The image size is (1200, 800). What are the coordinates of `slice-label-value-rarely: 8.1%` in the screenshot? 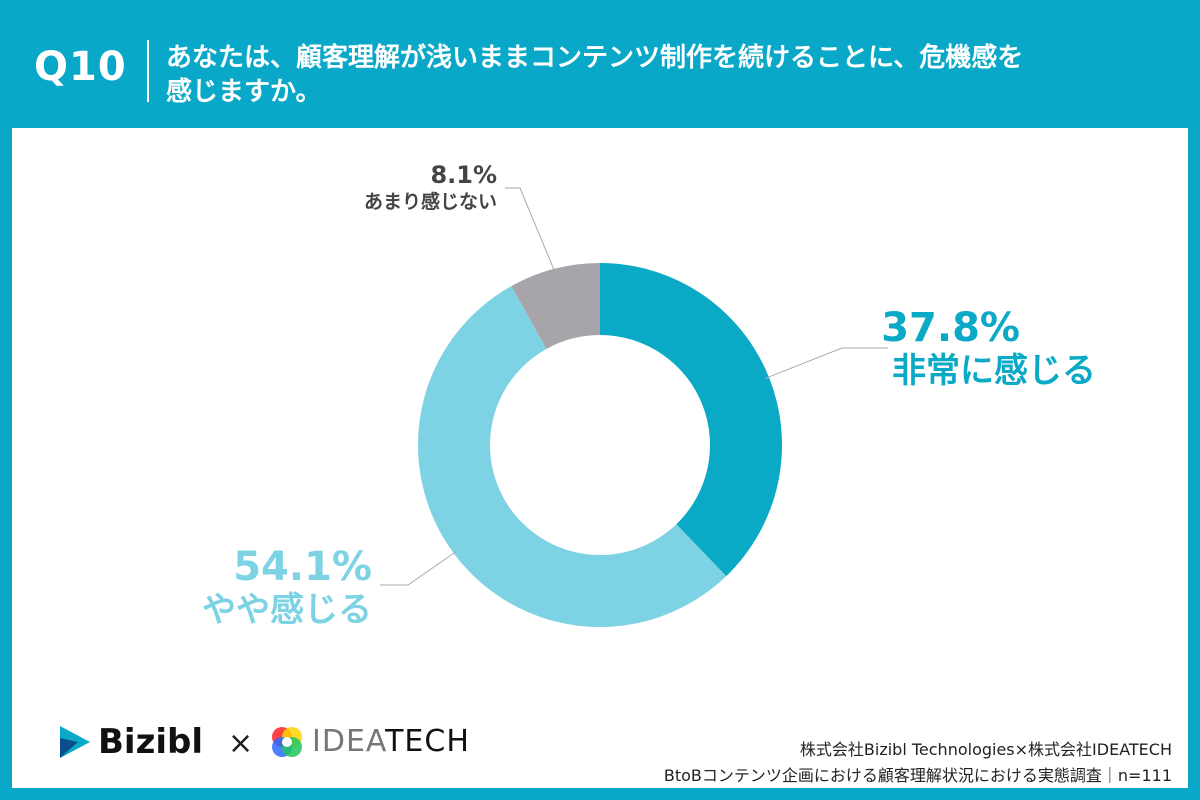 It's located at (463, 175).